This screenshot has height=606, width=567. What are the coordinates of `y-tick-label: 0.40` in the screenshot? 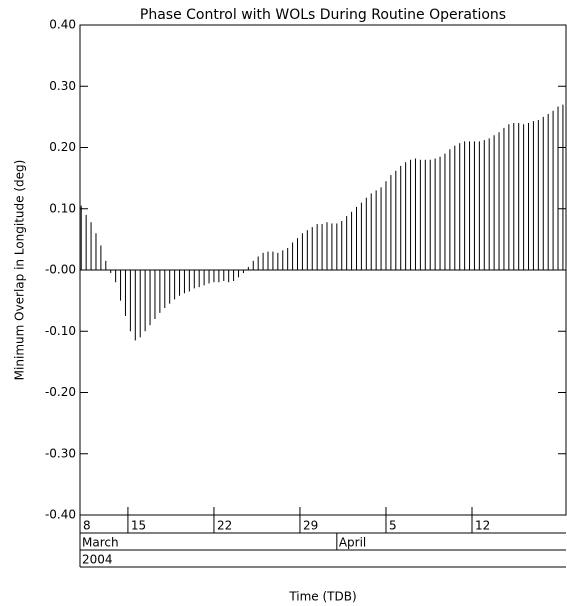 It's located at (62, 25).